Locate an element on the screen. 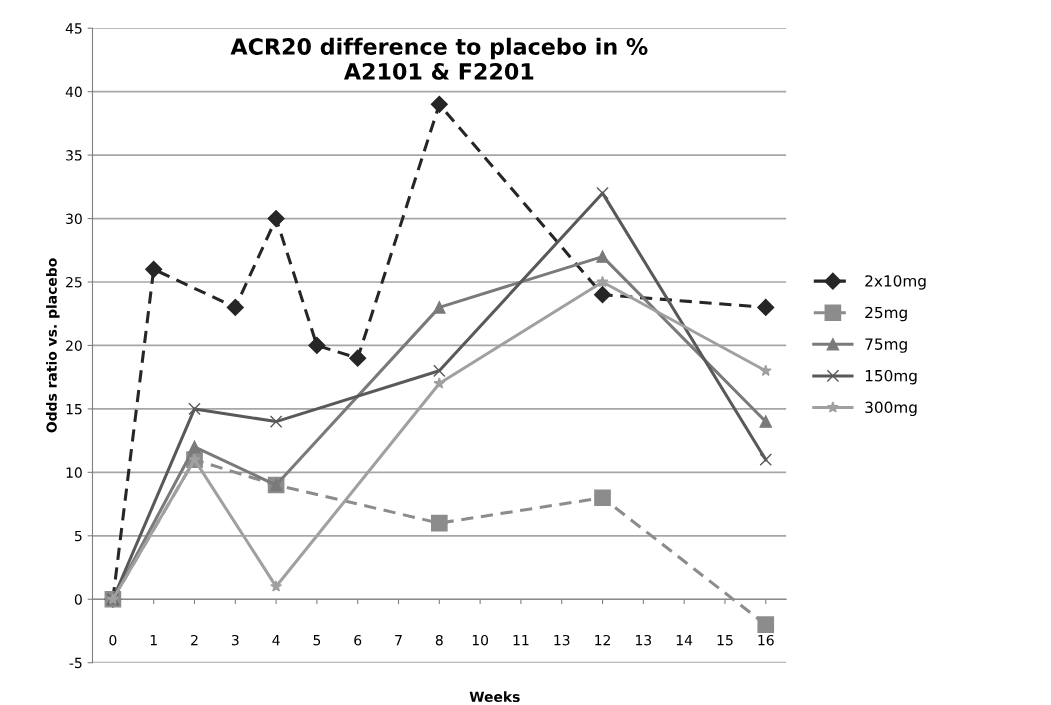 The width and height of the screenshot is (1051, 705). x-tick-label: 12 is located at coordinates (602, 640).